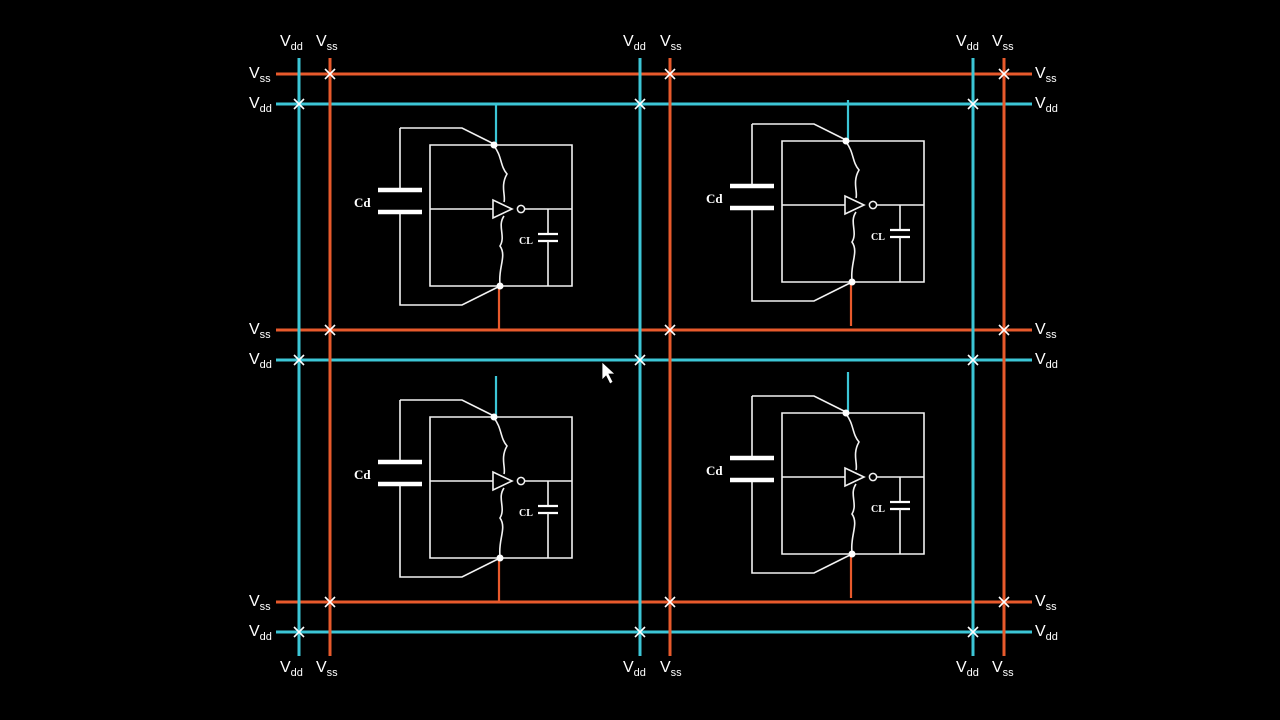  I want to click on cursor, so click(609, 373).